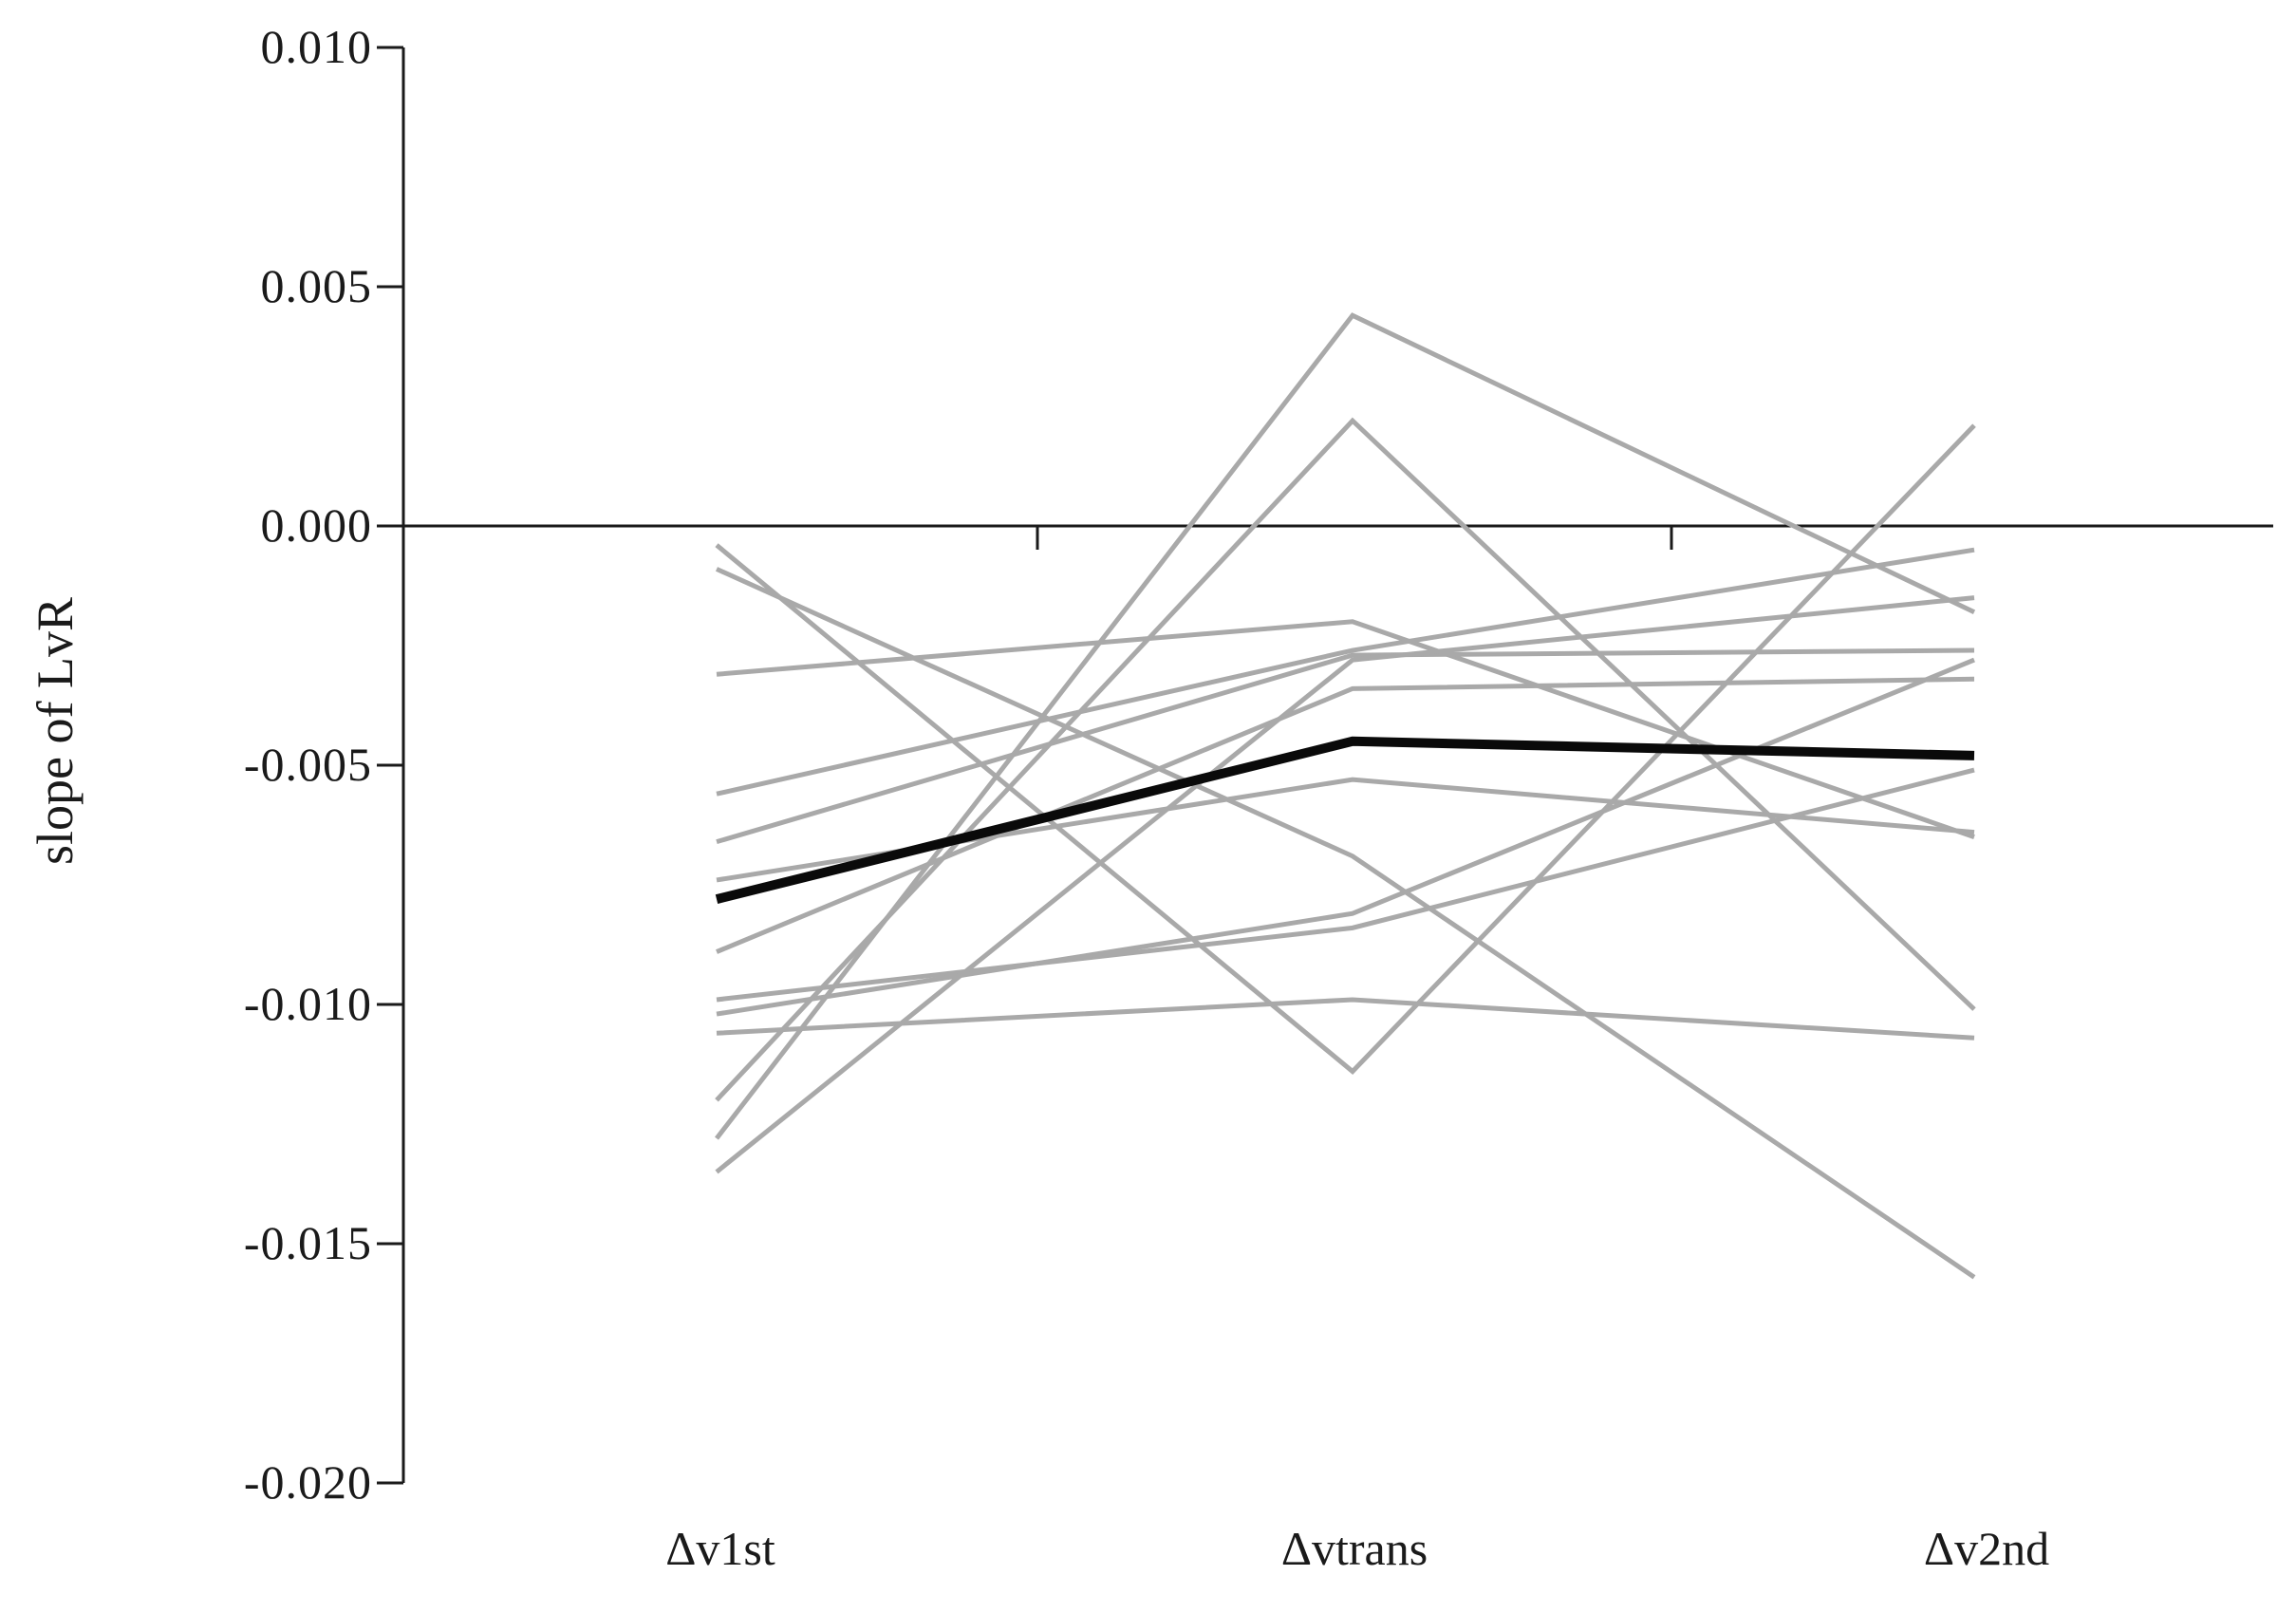  What do you see at coordinates (307, 1481) in the screenshot?
I see `y-tick-label-6: -0.020` at bounding box center [307, 1481].